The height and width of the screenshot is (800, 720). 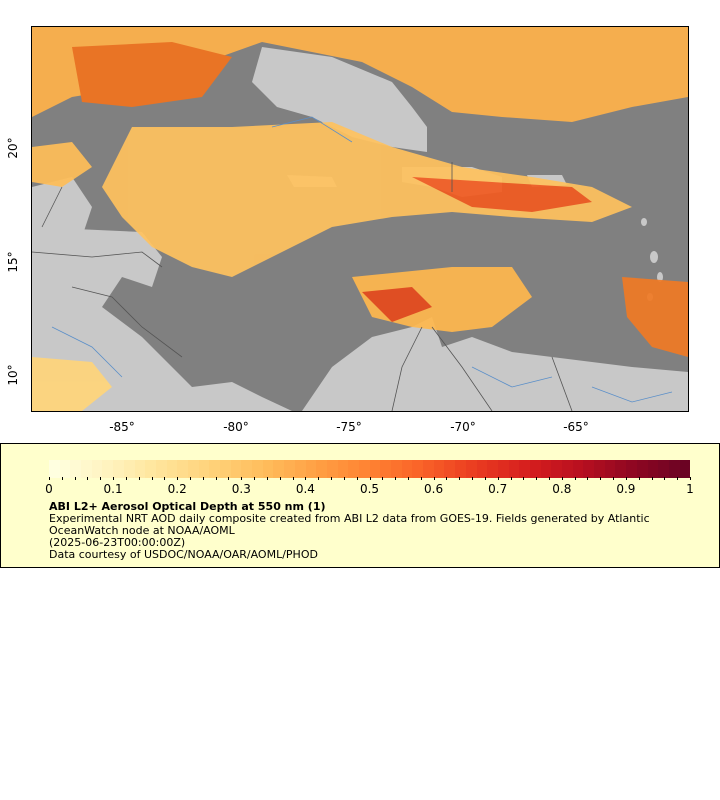 I want to click on colorbar-tick-label: 0.5, so click(x=369, y=489).